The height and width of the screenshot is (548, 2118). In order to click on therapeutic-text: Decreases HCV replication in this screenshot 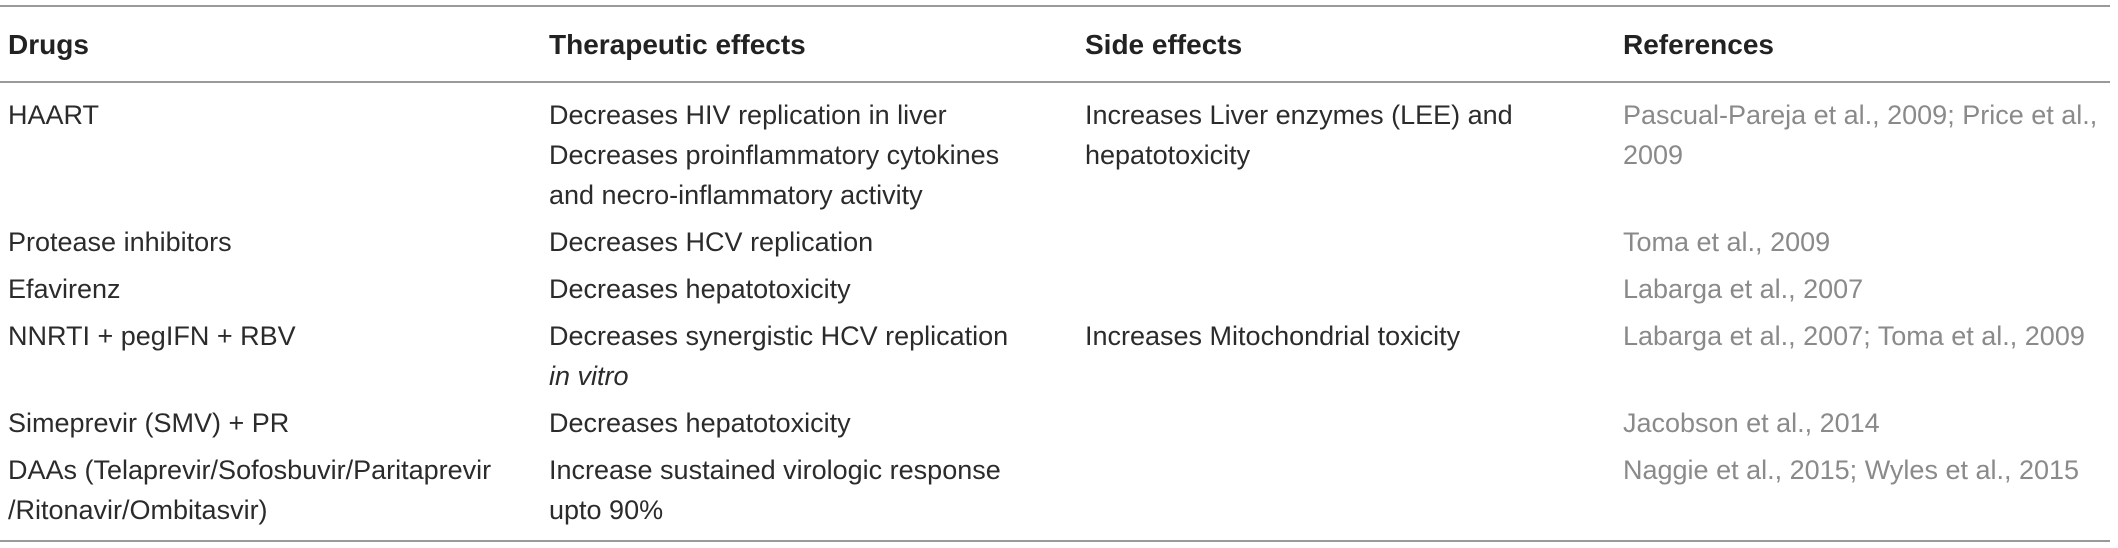, I will do `click(711, 242)`.